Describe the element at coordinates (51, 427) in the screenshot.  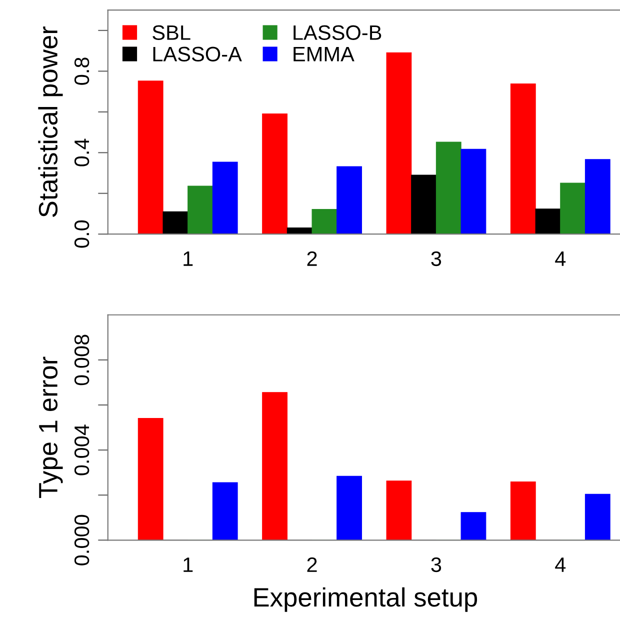
I see `y-axis-title: Type 1 error` at that location.